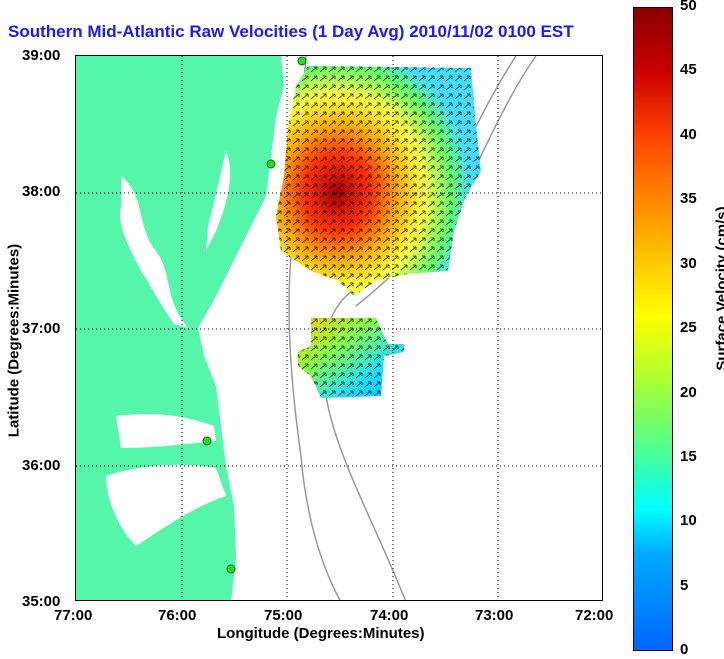 The image size is (724, 659). Describe the element at coordinates (688, 198) in the screenshot. I see `colorbar-tick: 35` at that location.